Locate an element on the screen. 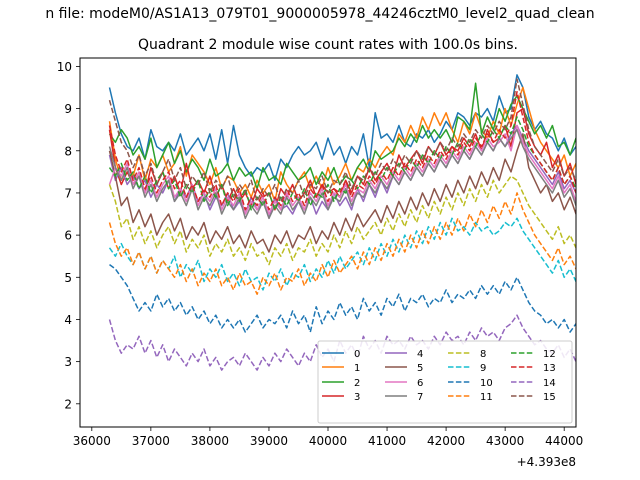  legend-label-2: 2 is located at coordinates (357, 383).